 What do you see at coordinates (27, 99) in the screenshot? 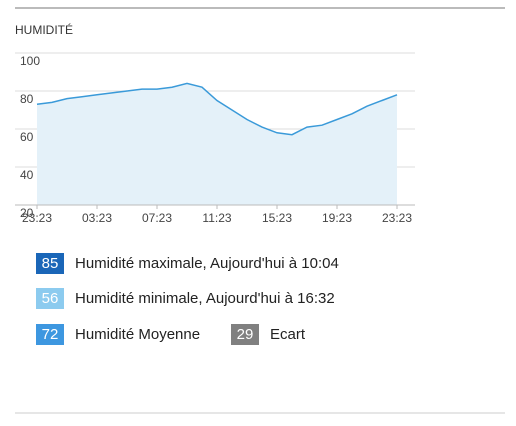
I see `y-tick-label: 80` at bounding box center [27, 99].